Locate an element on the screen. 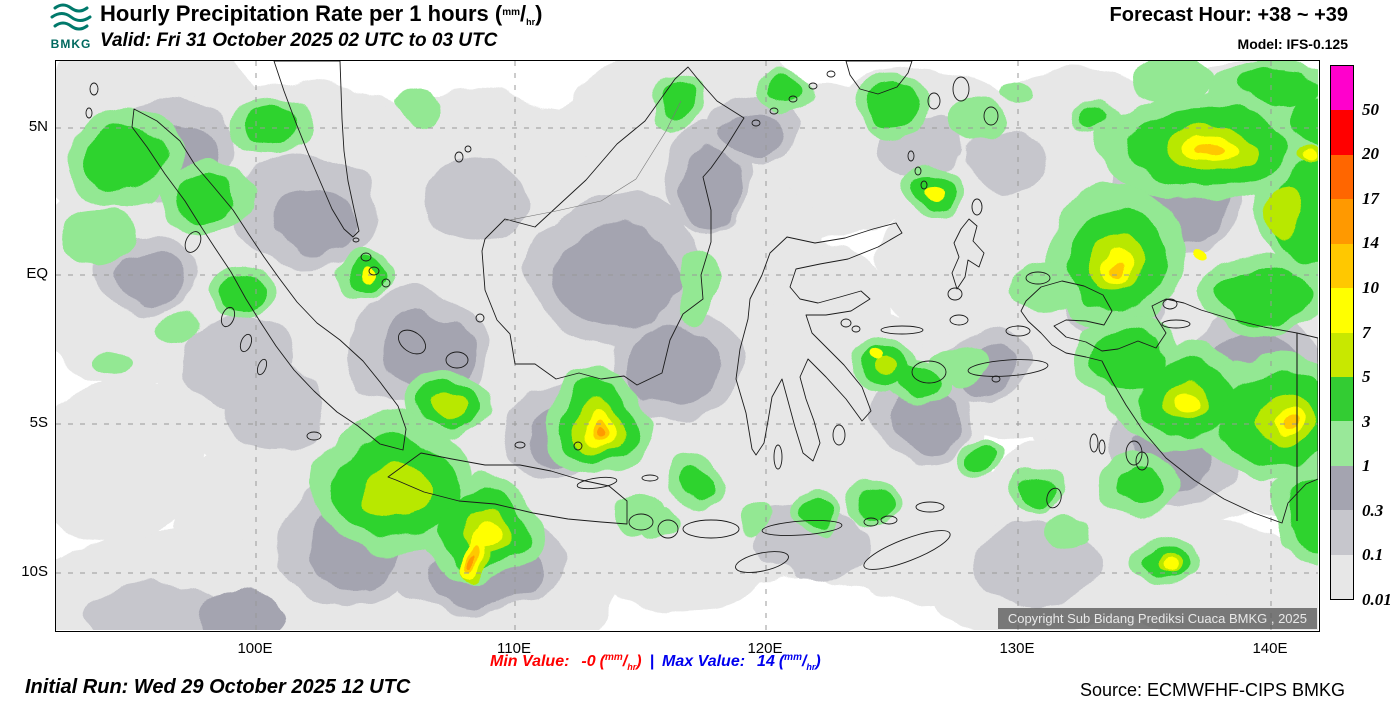  legend-color-0.3 is located at coordinates (1342, 488).